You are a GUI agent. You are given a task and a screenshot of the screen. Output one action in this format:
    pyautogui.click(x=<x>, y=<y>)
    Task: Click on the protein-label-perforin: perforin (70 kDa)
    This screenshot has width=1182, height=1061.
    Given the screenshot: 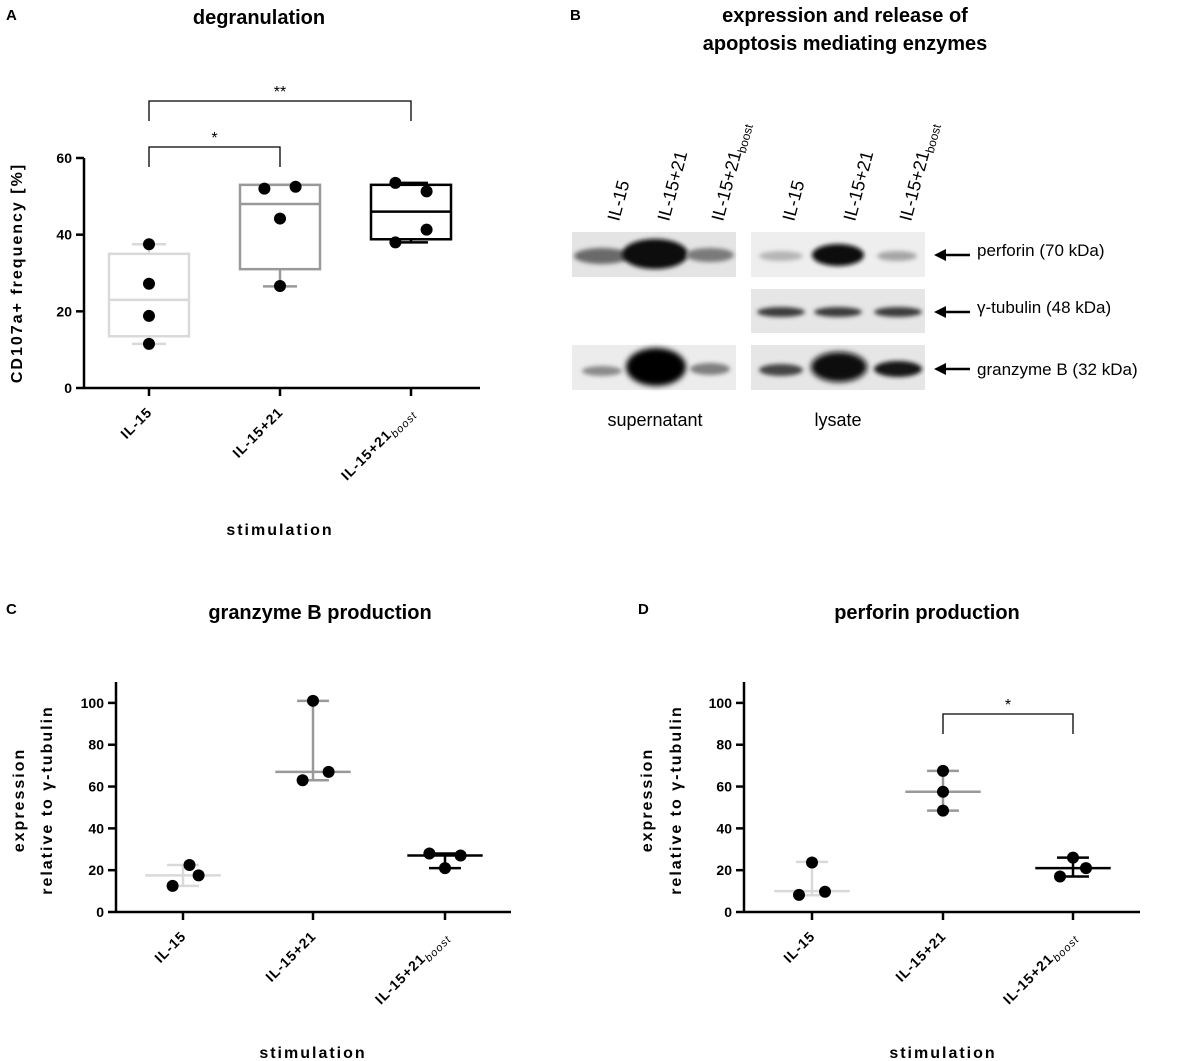 What is the action you would take?
    pyautogui.click(x=1041, y=250)
    